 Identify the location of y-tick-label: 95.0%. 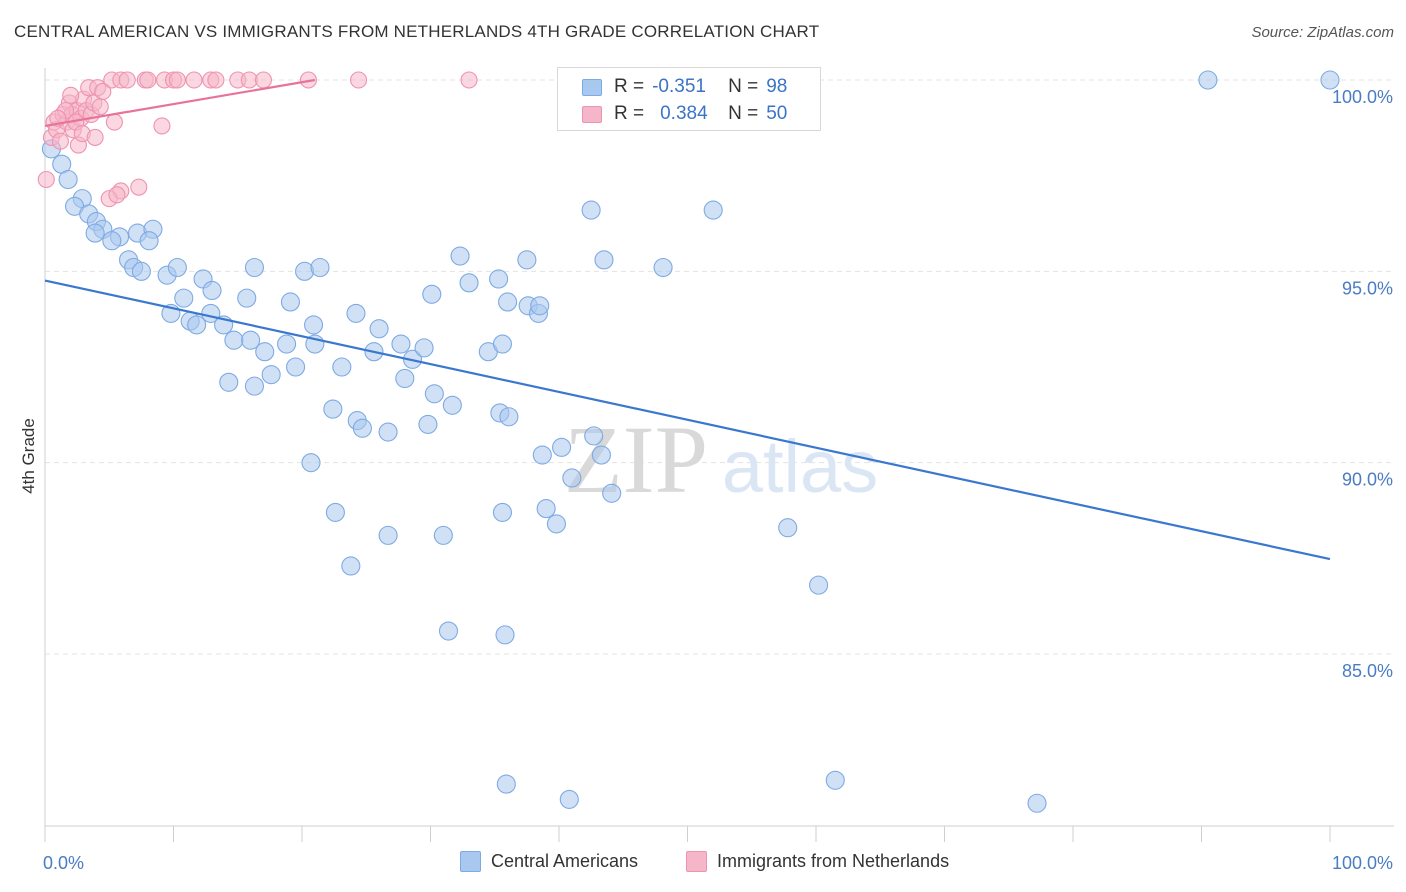
(1367, 288).